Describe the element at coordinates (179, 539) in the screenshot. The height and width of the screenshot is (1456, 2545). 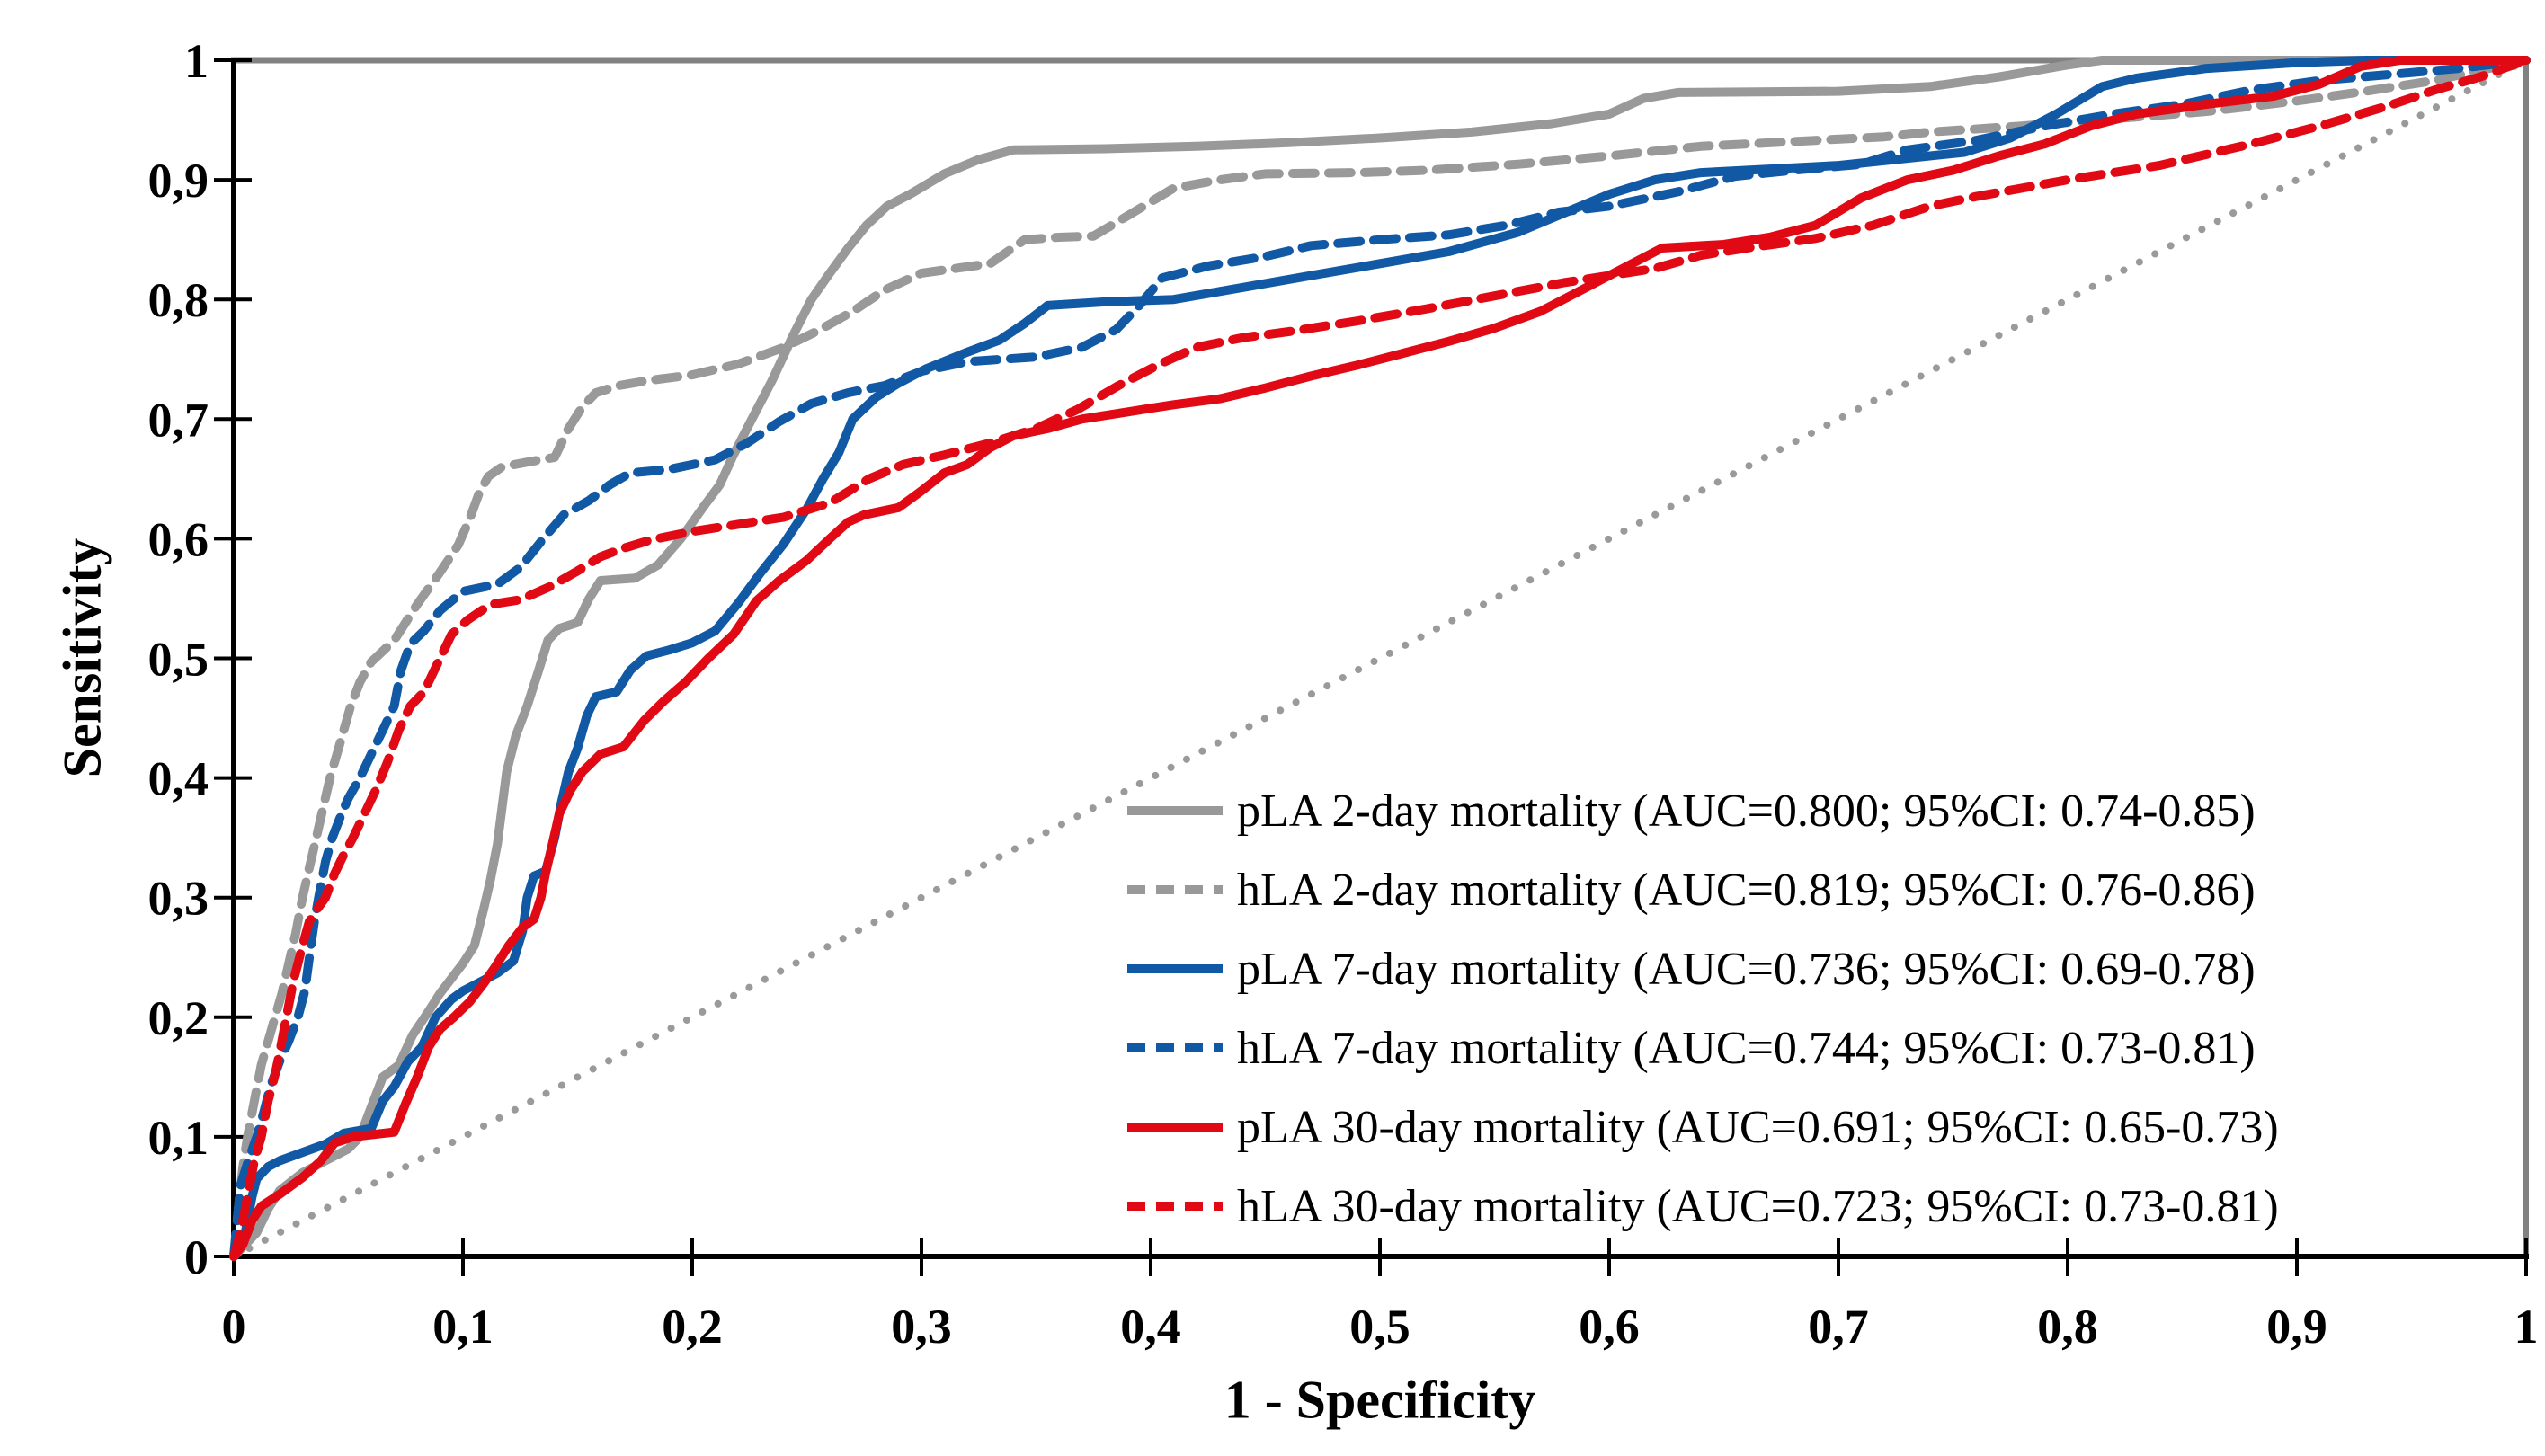
I see `y-tick-label: 0,6` at that location.